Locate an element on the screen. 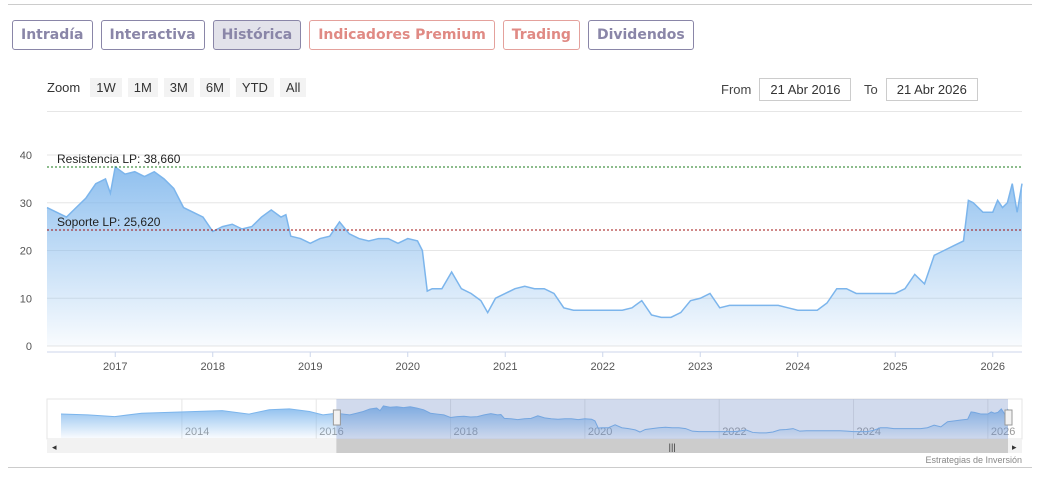  zoom-selector: Zoom 1W 1M 3M 6M YTD All is located at coordinates (177, 87).